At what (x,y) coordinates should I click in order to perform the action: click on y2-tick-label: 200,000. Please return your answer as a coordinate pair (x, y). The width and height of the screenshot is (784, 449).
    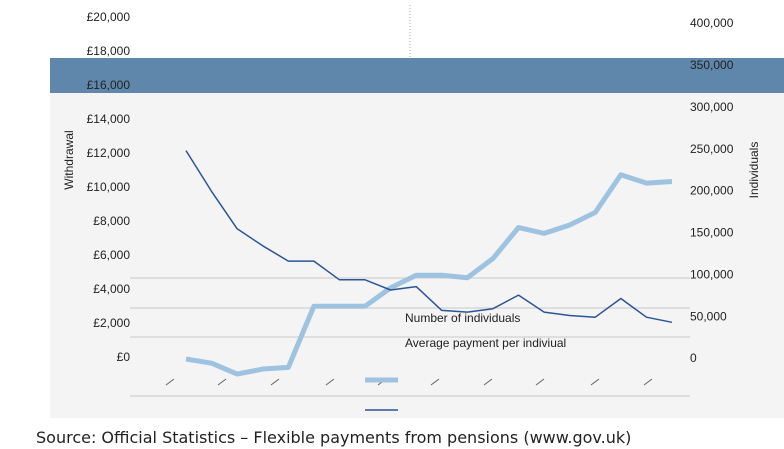
    Looking at the image, I should click on (712, 191).